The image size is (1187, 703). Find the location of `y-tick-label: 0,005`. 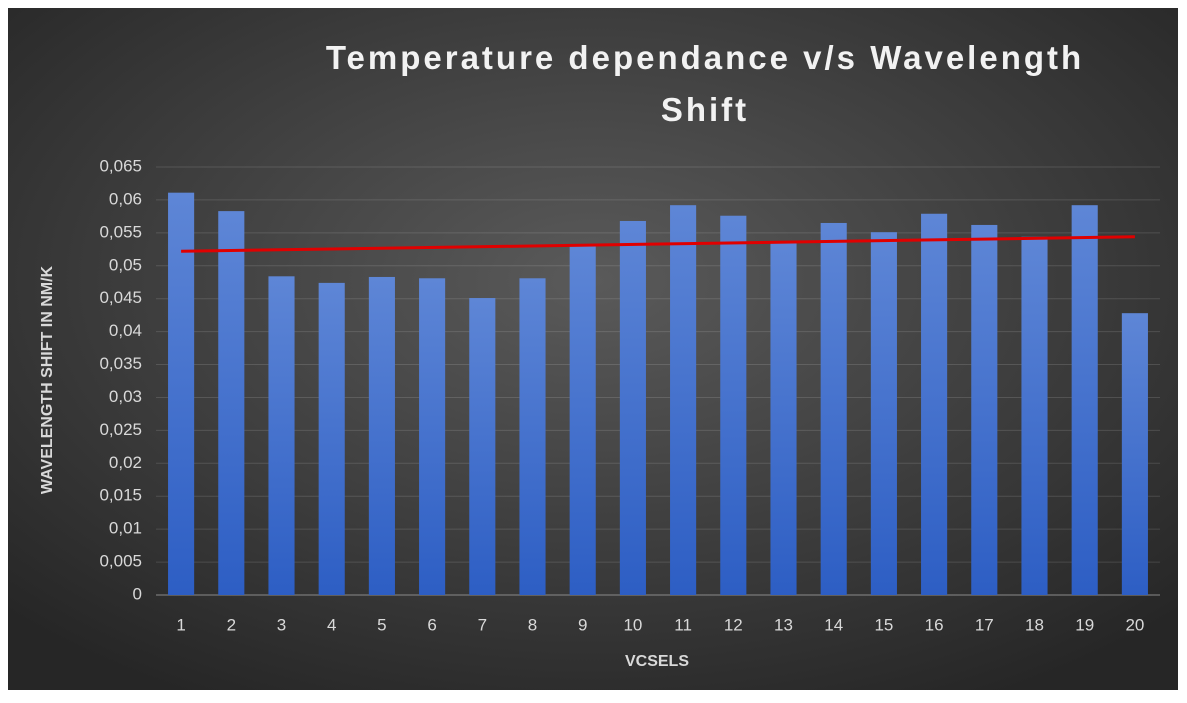

y-tick-label: 0,005 is located at coordinates (120, 561).